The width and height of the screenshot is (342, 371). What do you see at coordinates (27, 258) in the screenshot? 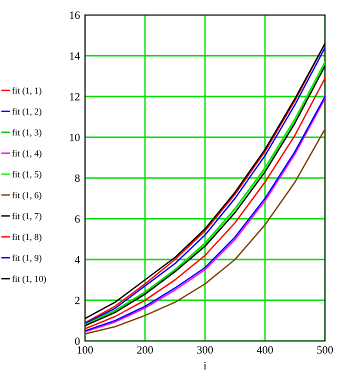
I see `legend-label: fit (1, 9)` at bounding box center [27, 258].